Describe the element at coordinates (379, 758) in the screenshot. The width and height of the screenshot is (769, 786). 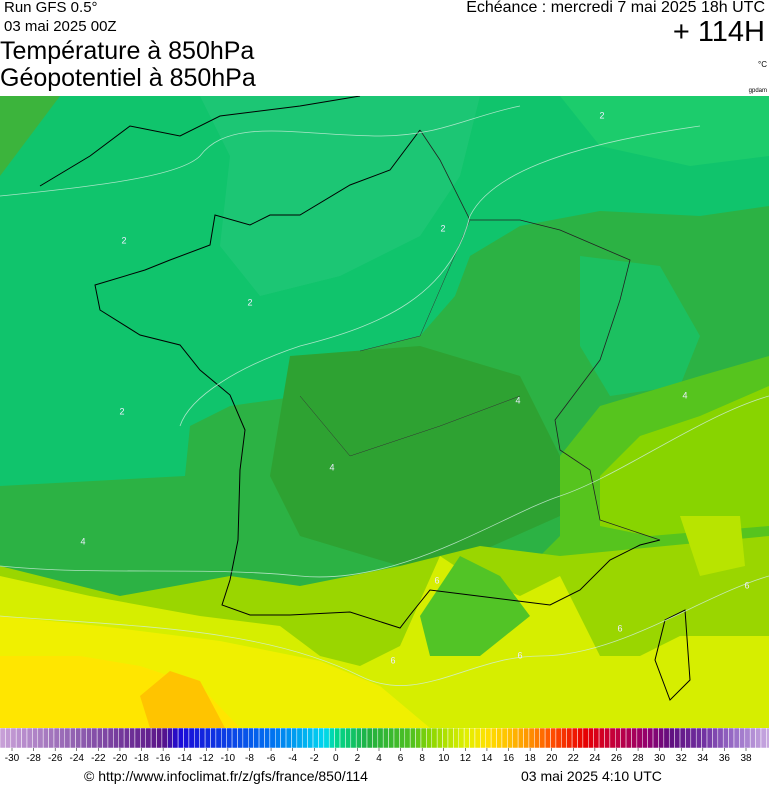
I see `scale-tick-label: 4` at that location.